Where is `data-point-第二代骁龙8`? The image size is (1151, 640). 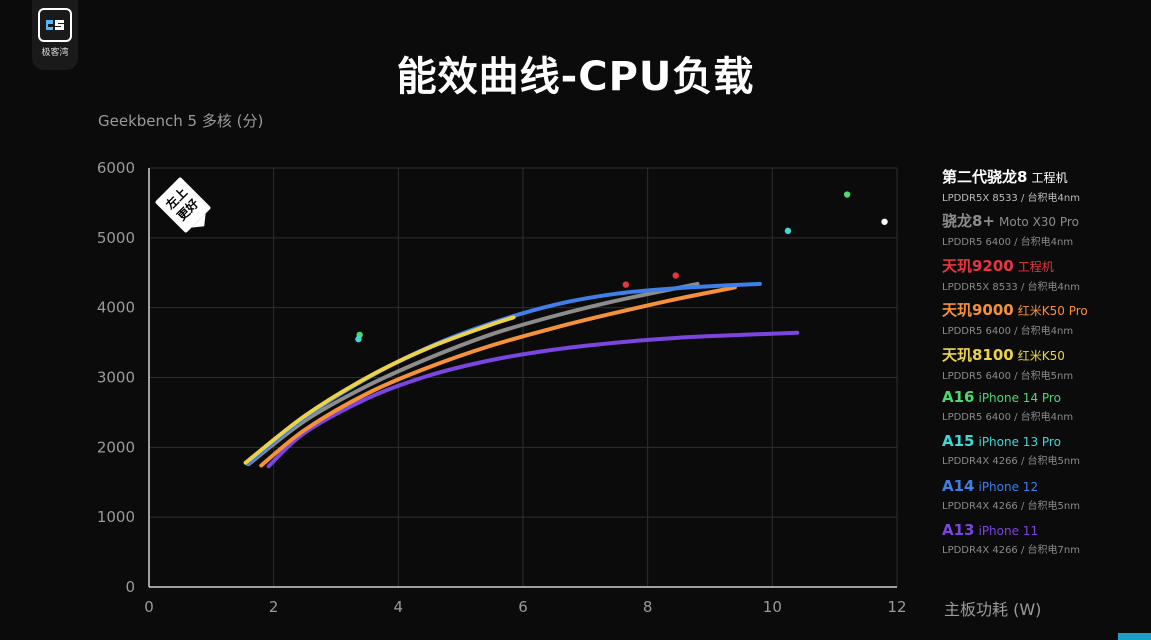 data-point-第二代骁龙8 is located at coordinates (884, 221).